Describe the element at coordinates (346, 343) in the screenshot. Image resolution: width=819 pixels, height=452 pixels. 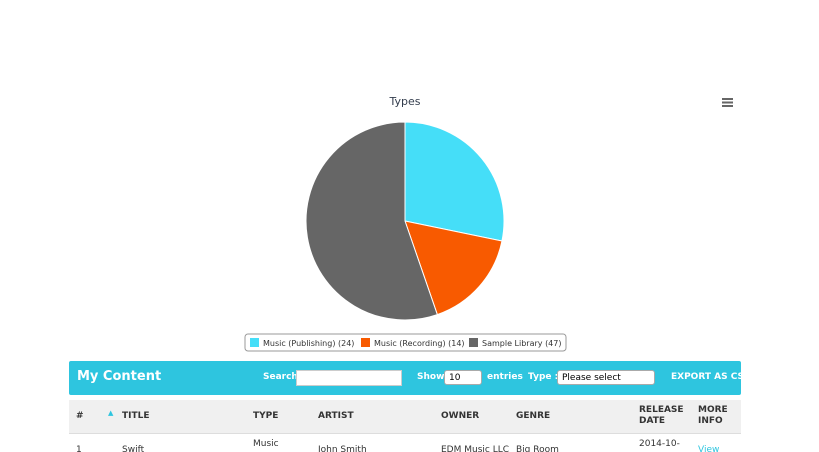
I see `legend-value: (24)` at that location.